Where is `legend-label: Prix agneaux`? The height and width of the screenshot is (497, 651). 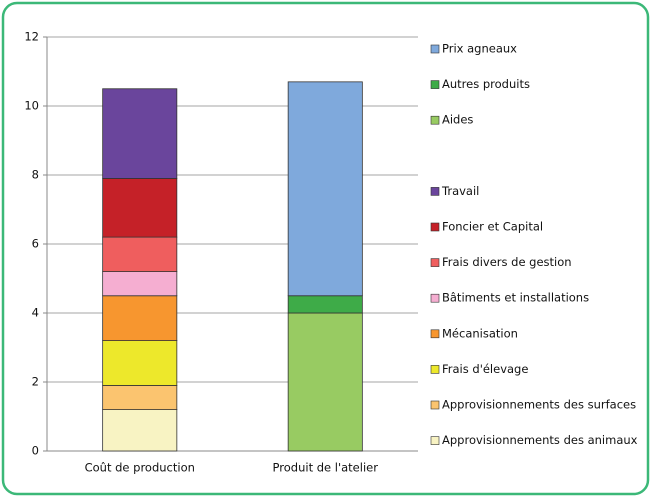
legend-label: Prix agneaux is located at coordinates (479, 49).